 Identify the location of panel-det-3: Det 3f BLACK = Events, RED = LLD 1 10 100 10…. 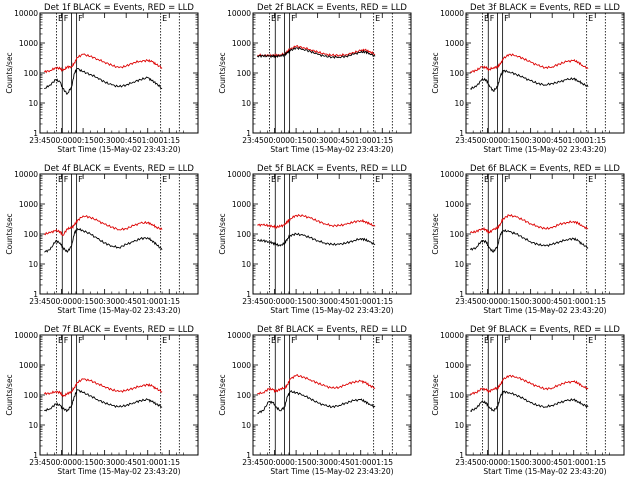
(528, 78).